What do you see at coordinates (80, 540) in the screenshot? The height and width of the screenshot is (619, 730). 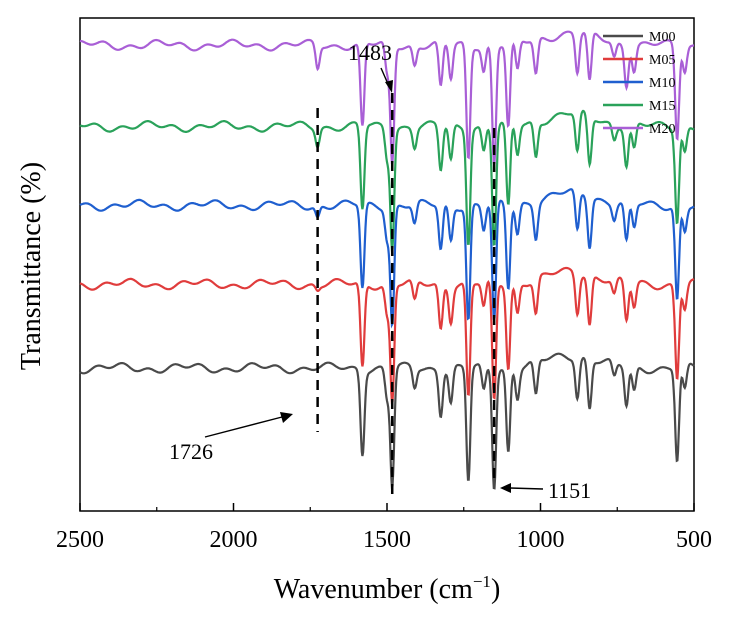 I see `x-tick-label-2500: 2500` at bounding box center [80, 540].